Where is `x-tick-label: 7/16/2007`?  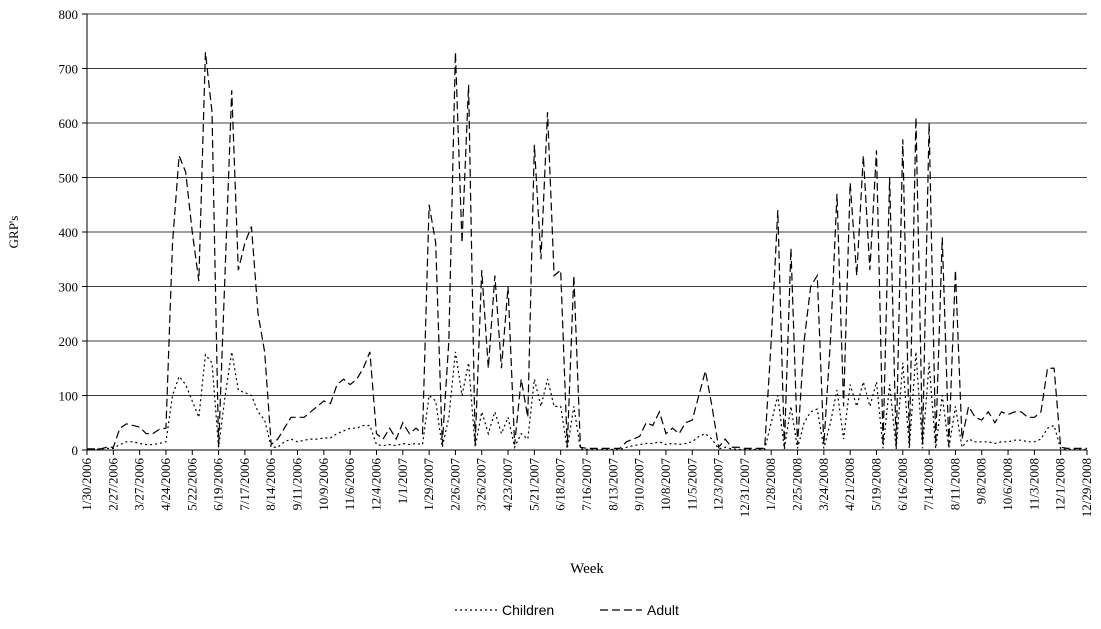
x-tick-label: 7/16/2007 is located at coordinates (586, 484).